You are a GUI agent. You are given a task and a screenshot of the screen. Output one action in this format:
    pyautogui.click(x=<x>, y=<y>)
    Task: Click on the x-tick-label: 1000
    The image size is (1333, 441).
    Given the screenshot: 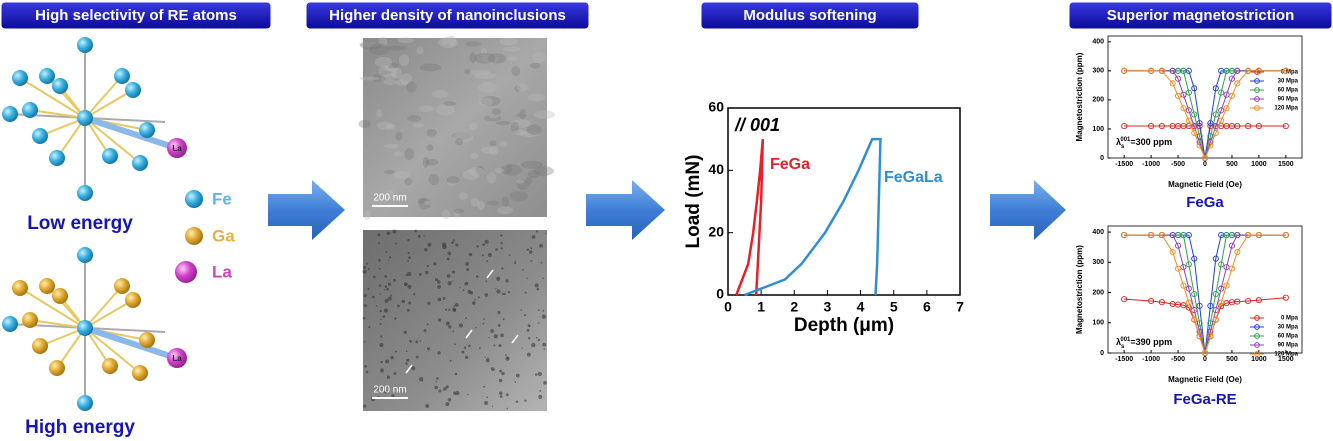 What is the action you would take?
    pyautogui.click(x=1259, y=359)
    